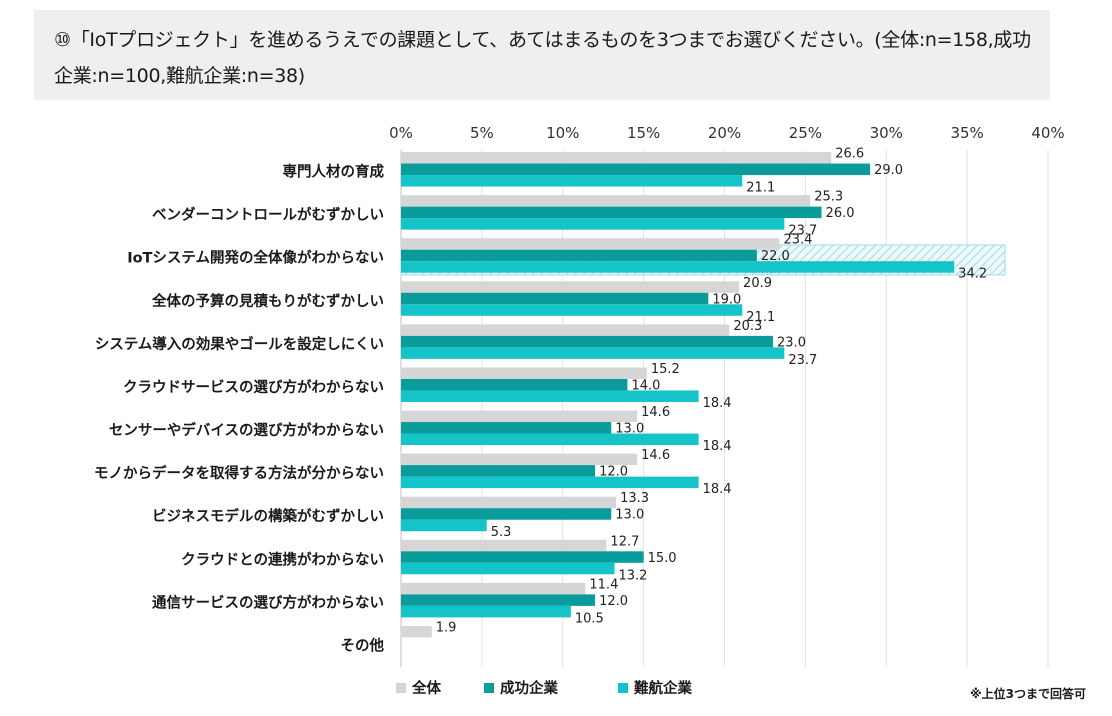  What do you see at coordinates (363, 645) in the screenshot?
I see `category-label: その他` at bounding box center [363, 645].